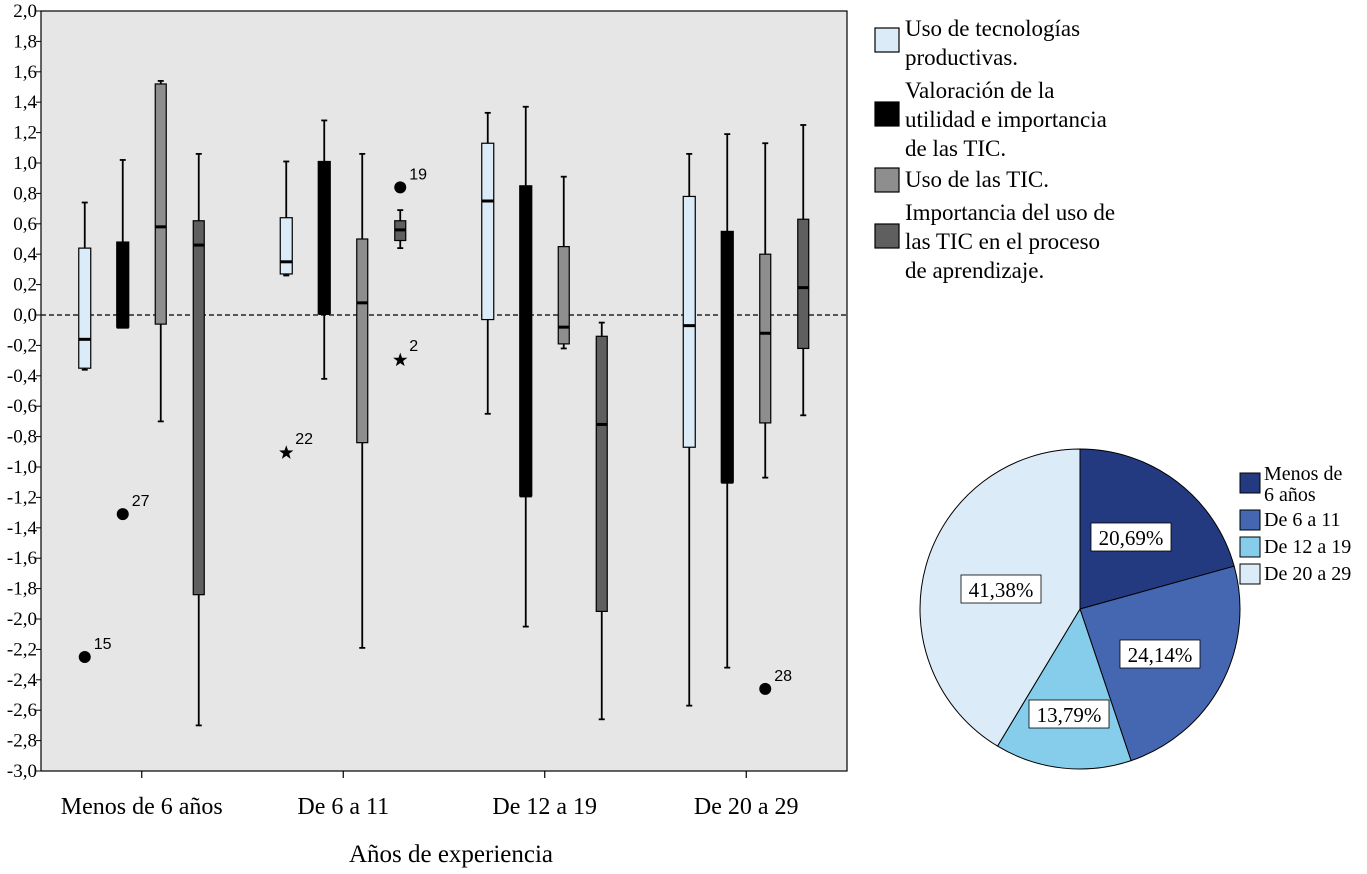 The width and height of the screenshot is (1367, 874). I want to click on legend-label: de aprendizaje., so click(974, 270).